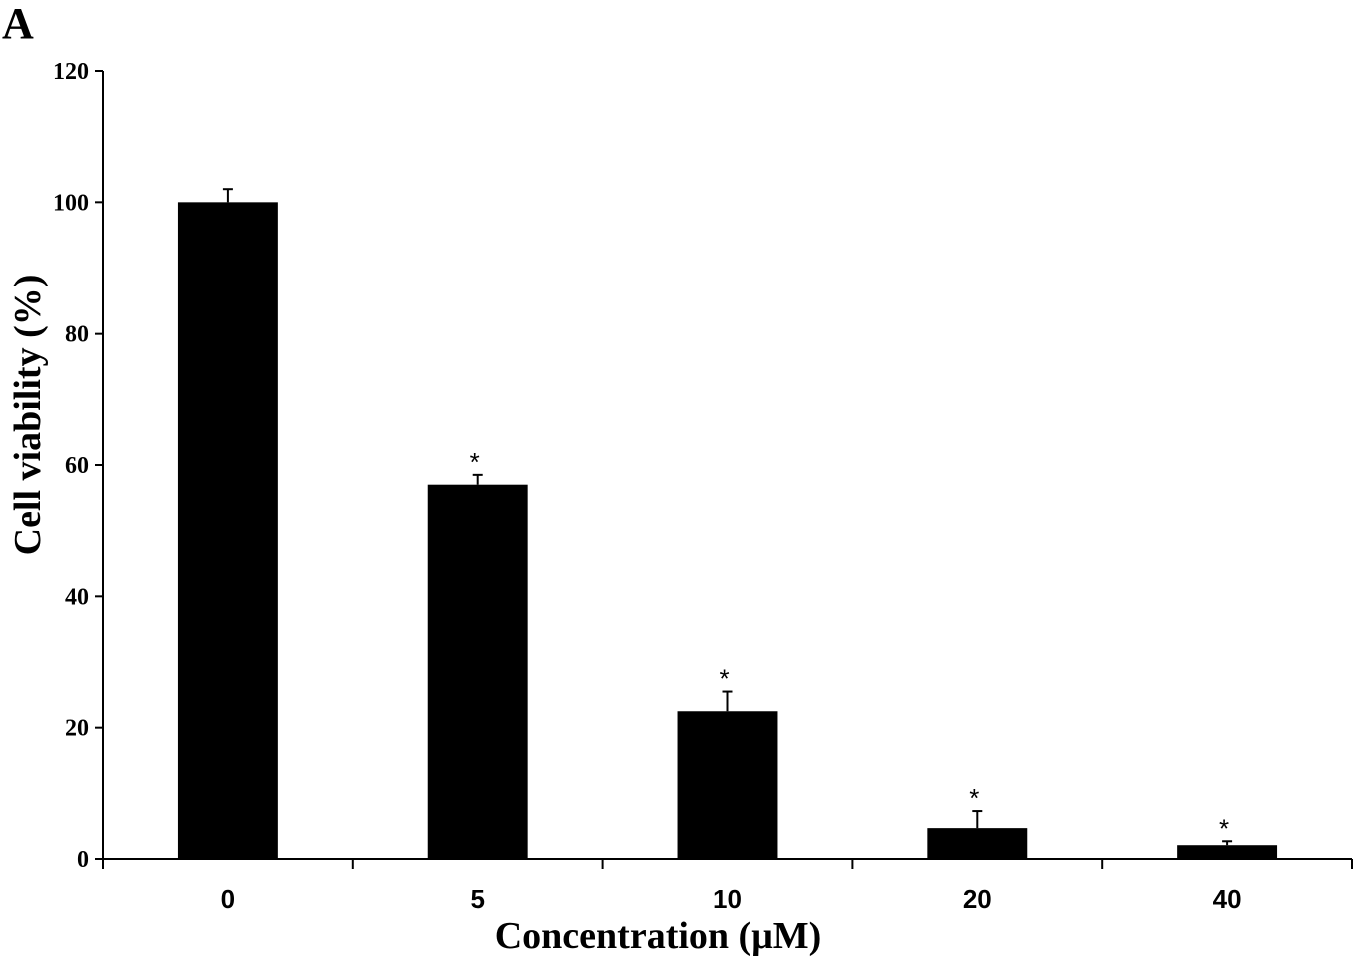  Describe the element at coordinates (477, 899) in the screenshot. I see `x-tick-label: 5` at that location.